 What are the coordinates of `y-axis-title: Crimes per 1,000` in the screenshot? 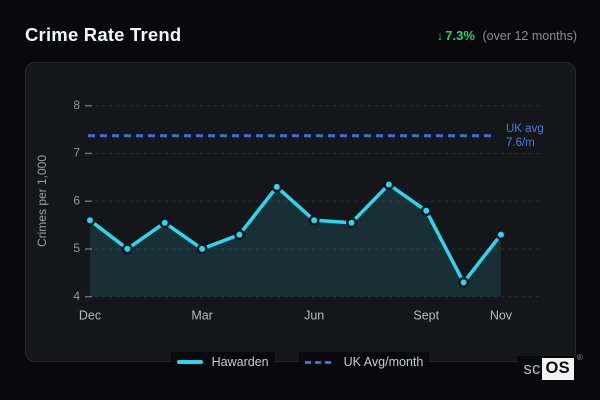 It's located at (42, 201).